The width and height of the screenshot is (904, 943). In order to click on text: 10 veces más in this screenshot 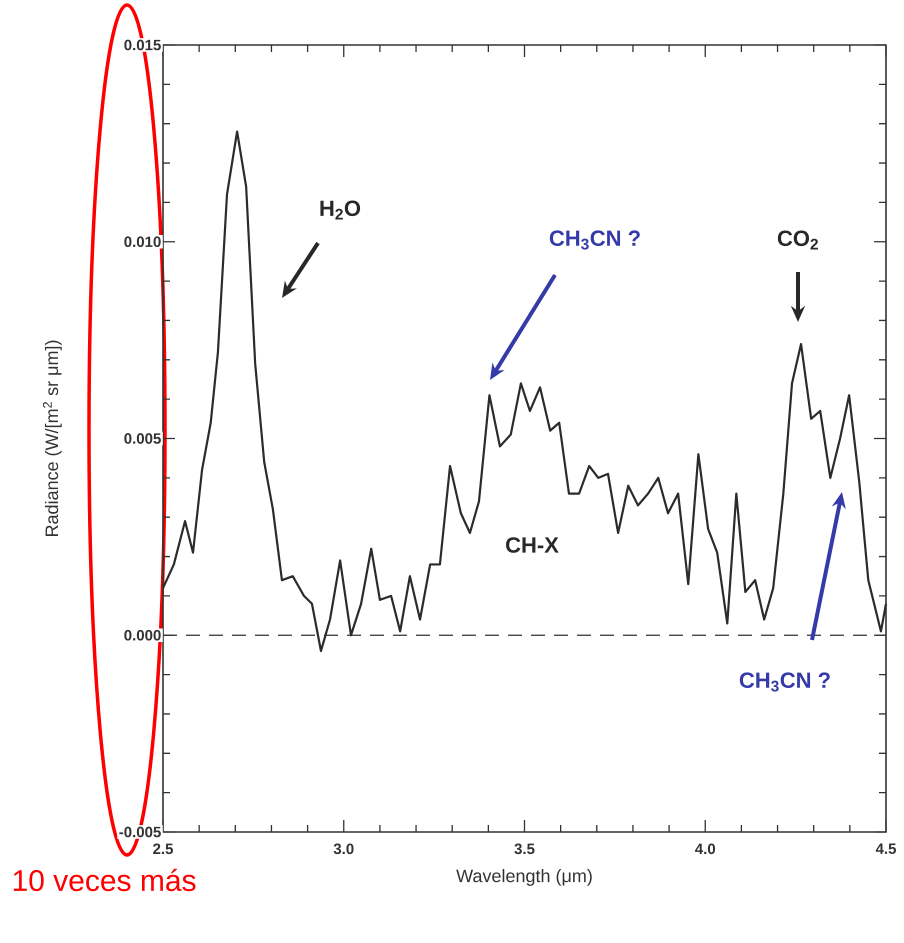, I will do `click(105, 880)`.